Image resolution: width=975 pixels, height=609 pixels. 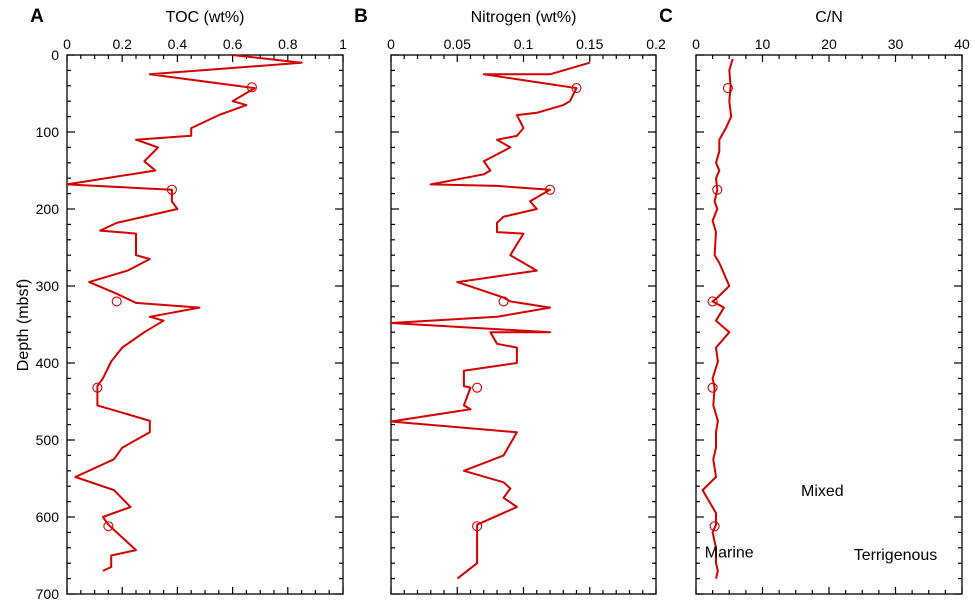 I want to click on annotation-mixed: Mixed, so click(x=822, y=491).